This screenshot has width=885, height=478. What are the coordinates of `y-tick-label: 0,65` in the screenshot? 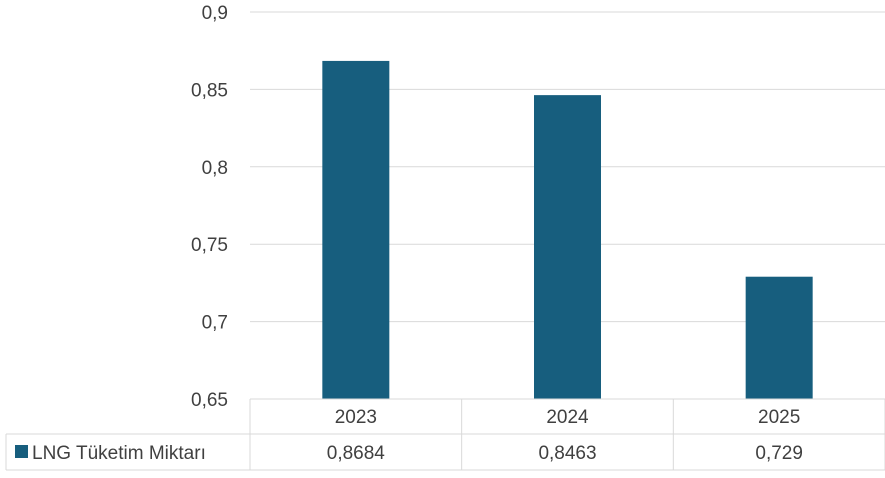 It's located at (209, 400).